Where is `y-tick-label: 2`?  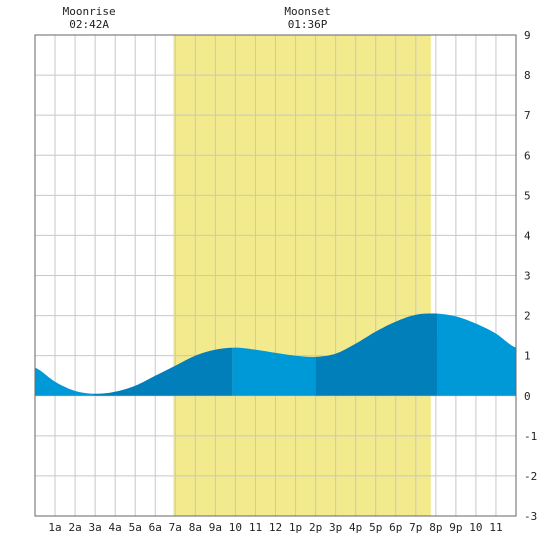 y-tick-label: 2 is located at coordinates (527, 316).